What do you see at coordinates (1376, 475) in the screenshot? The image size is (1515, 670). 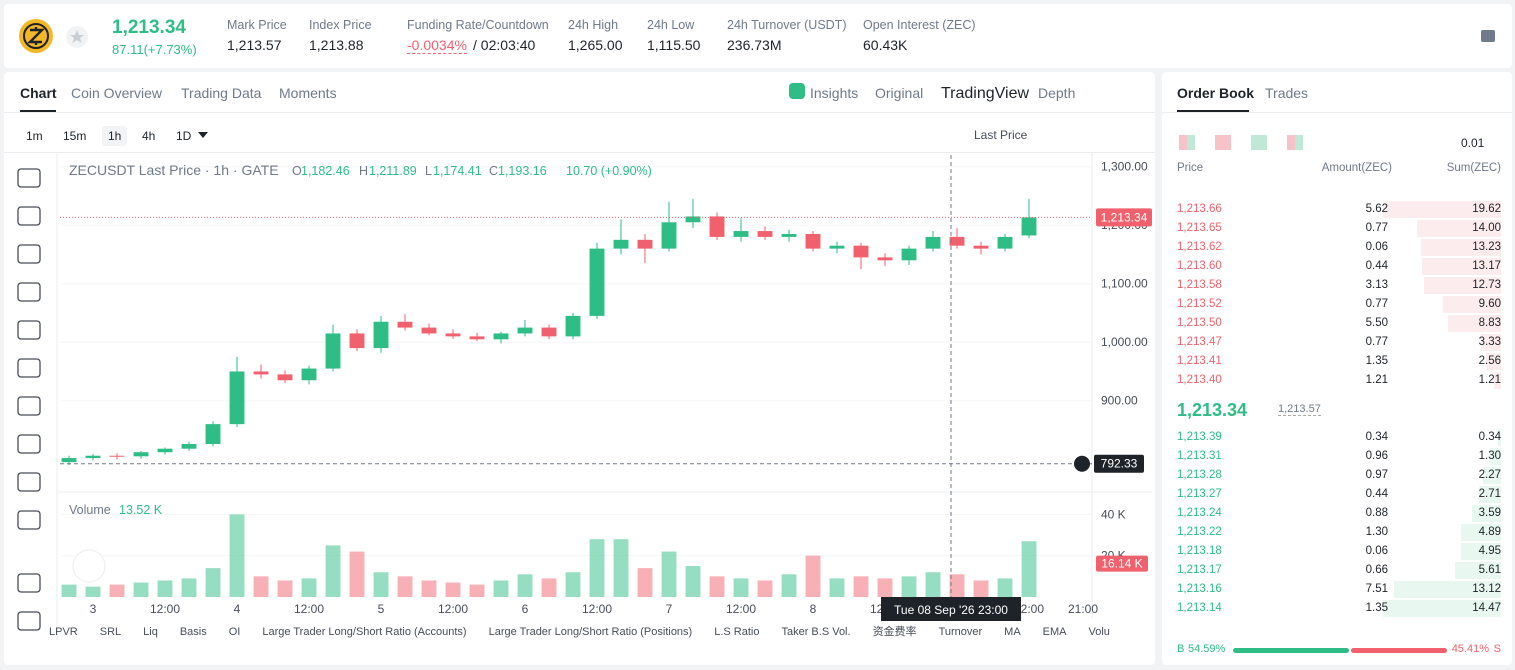 I see `ob-amount: 0.97` at bounding box center [1376, 475].